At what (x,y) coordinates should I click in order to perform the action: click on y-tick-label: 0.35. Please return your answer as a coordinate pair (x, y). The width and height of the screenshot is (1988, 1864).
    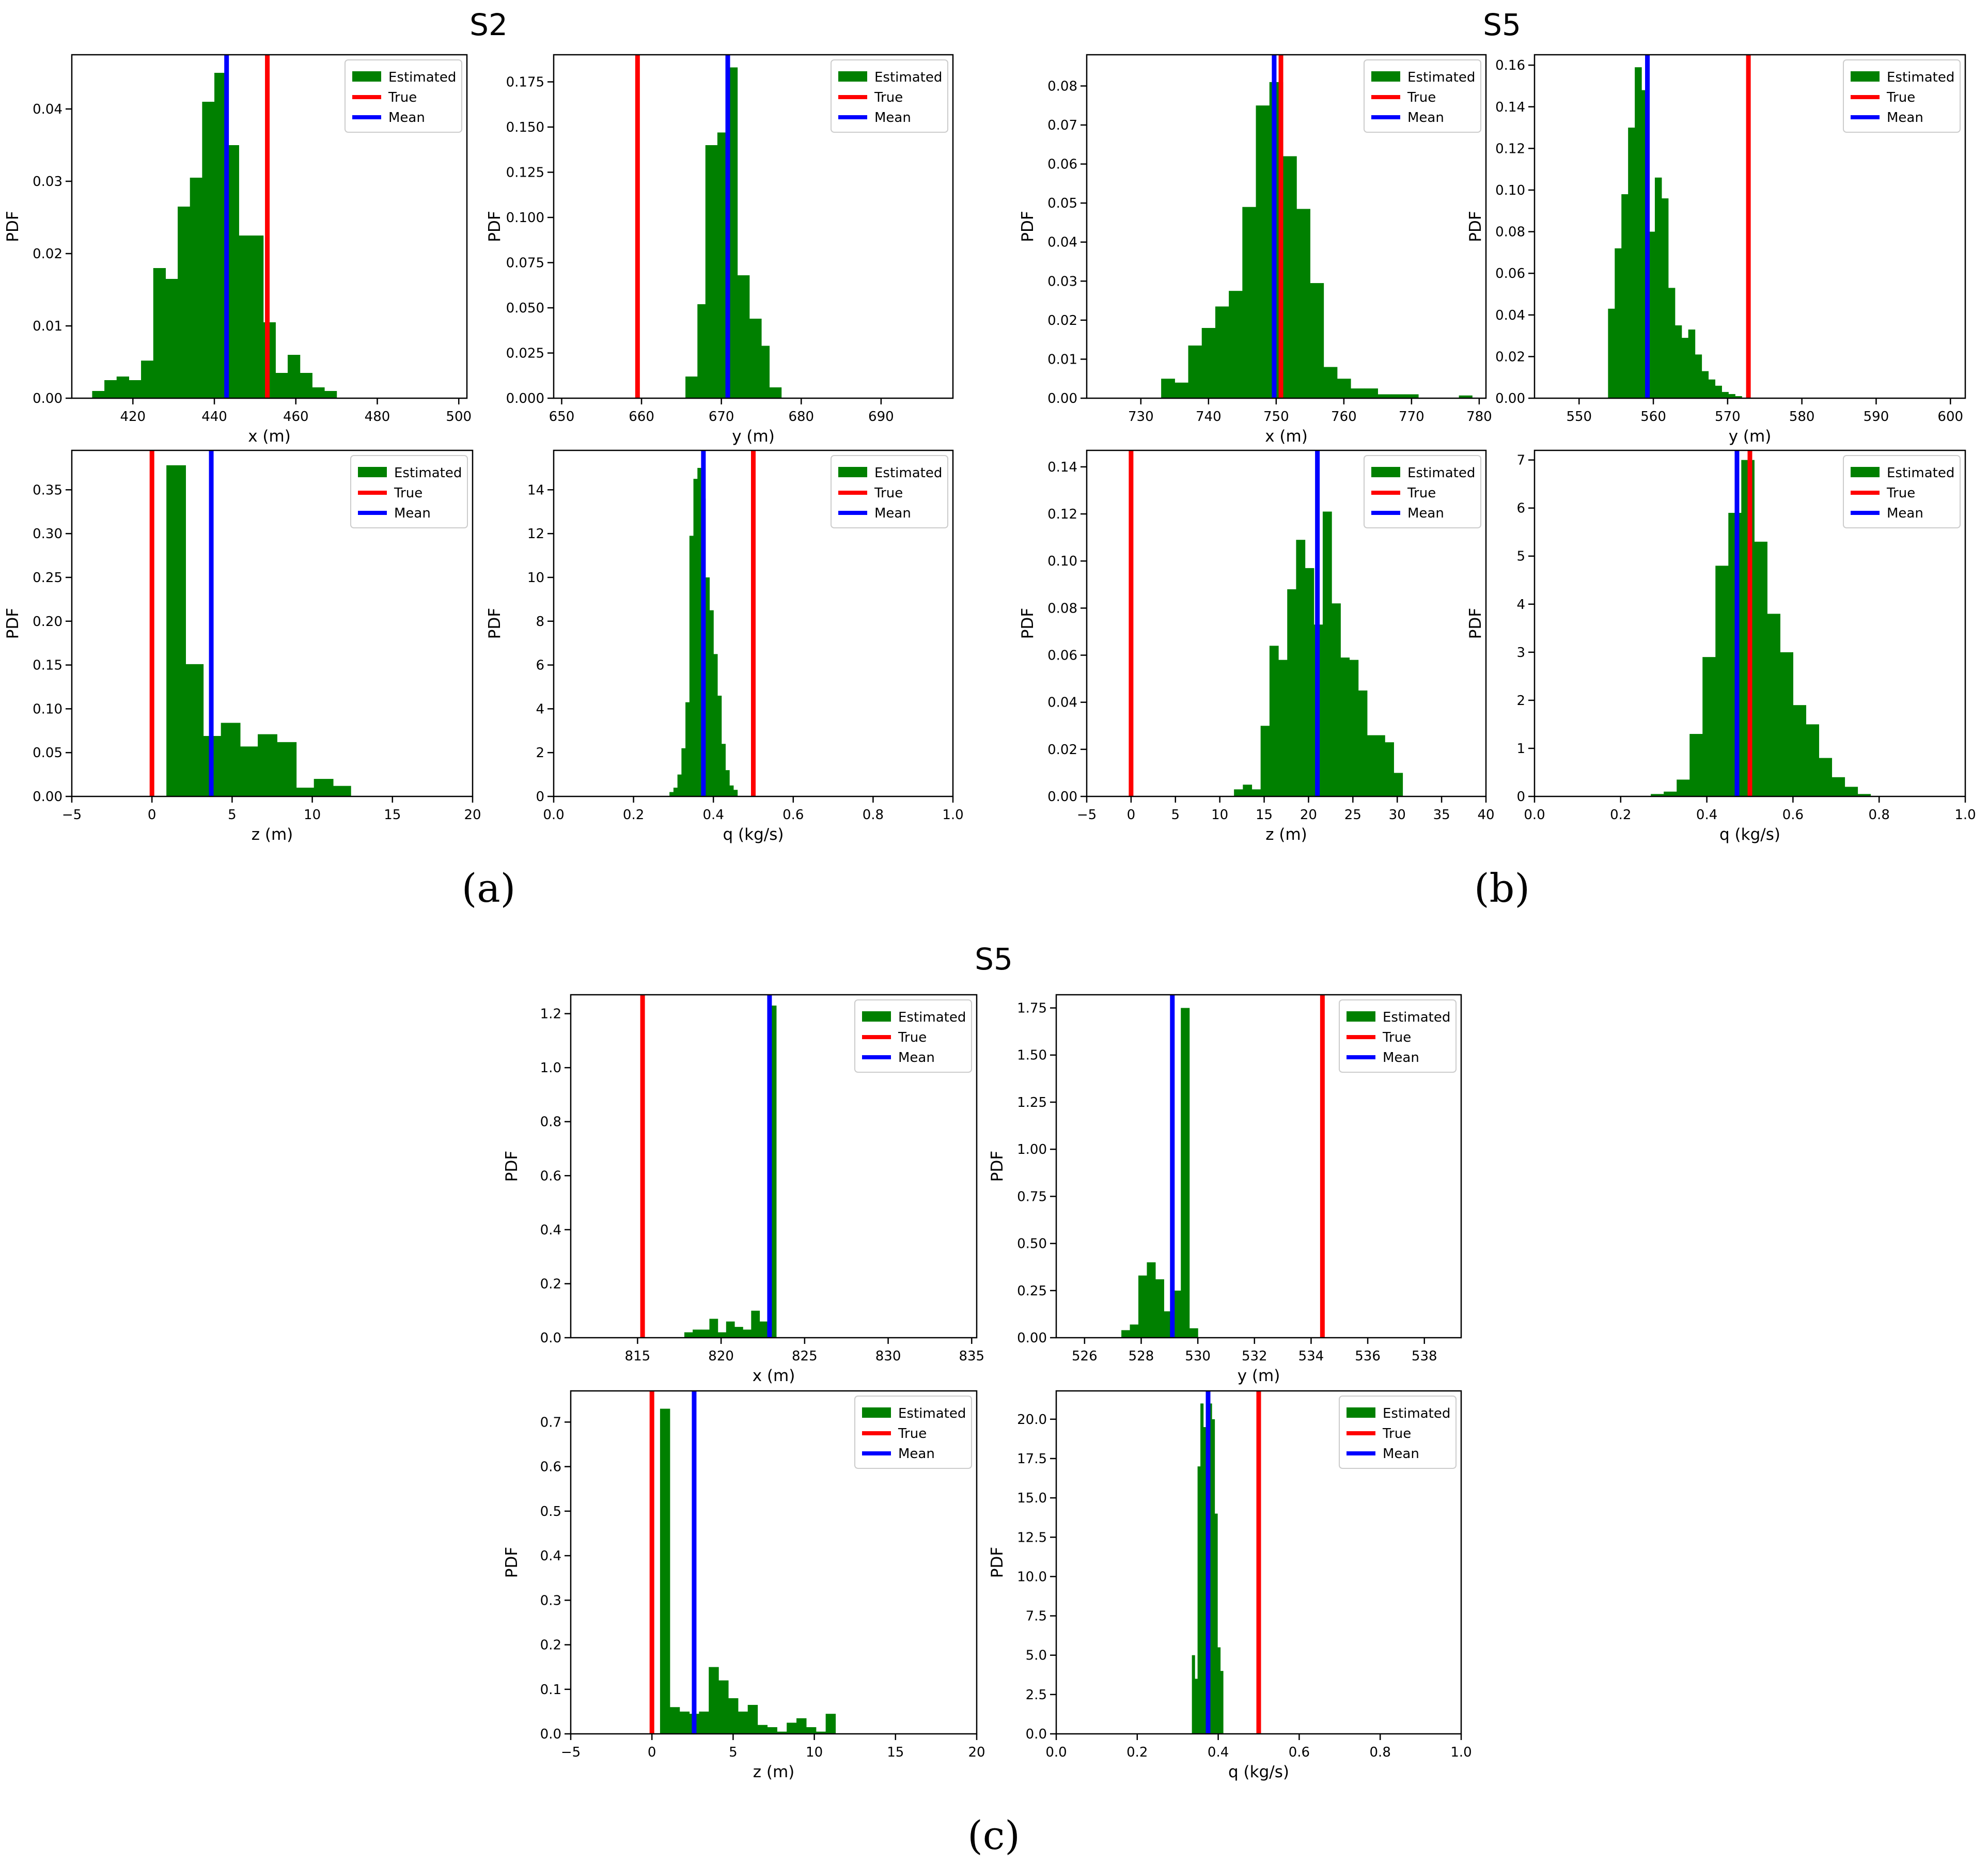
    Looking at the image, I should click on (47, 490).